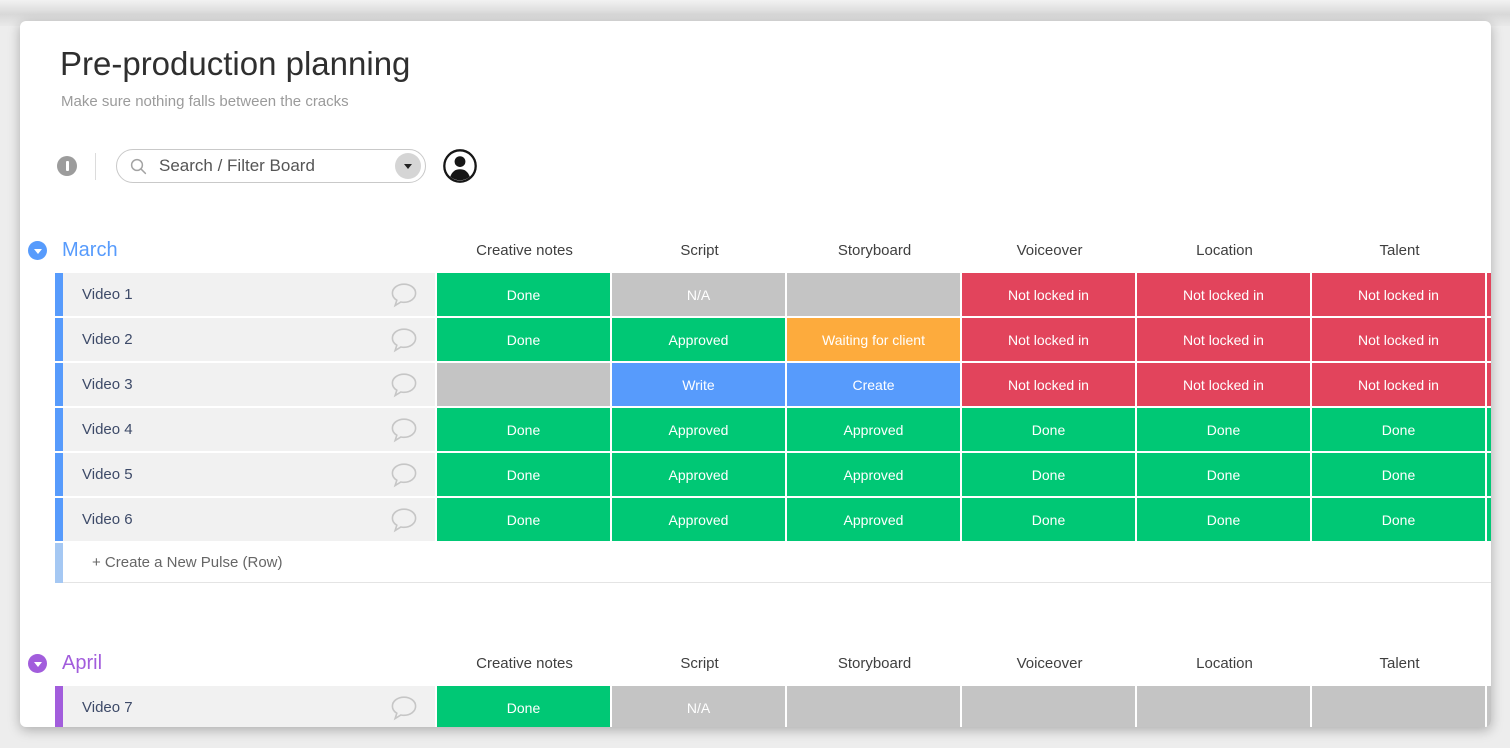 This screenshot has height=748, width=1510. I want to click on status-cell: Write, so click(698, 384).